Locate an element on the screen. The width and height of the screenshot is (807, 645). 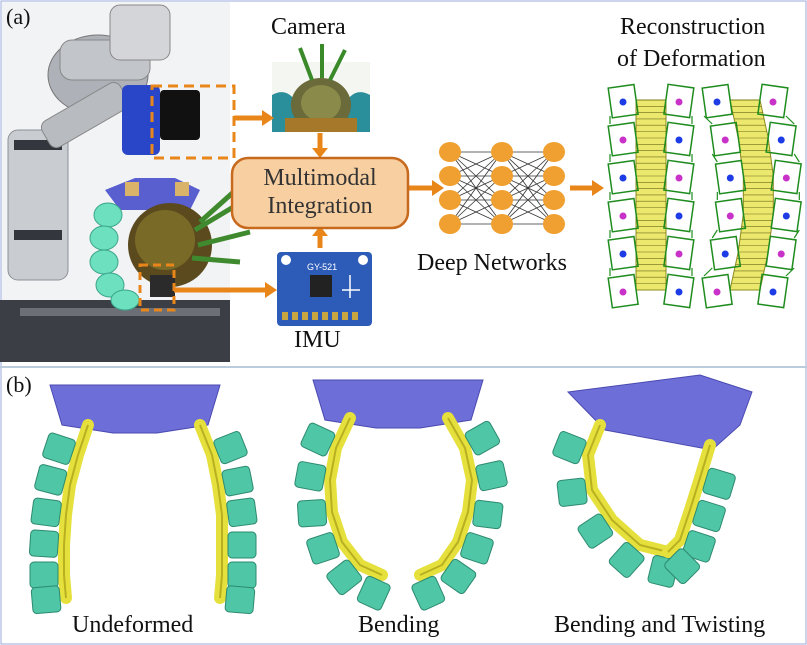
panel-b-tag: (b) is located at coordinates (19, 384).